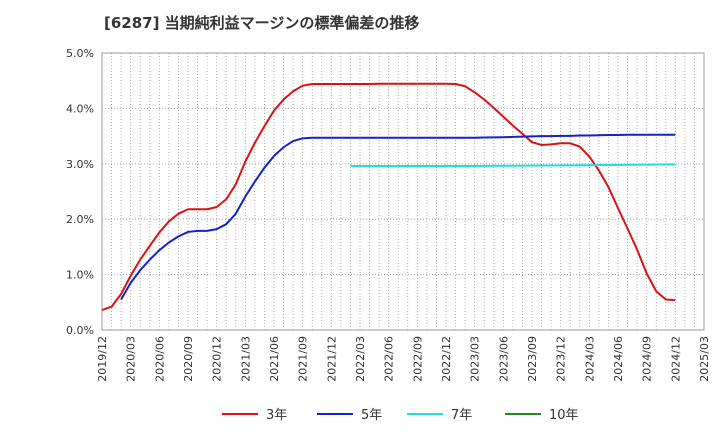 The width and height of the screenshot is (720, 440). I want to click on x-tick-label: 2022/09, so click(417, 359).